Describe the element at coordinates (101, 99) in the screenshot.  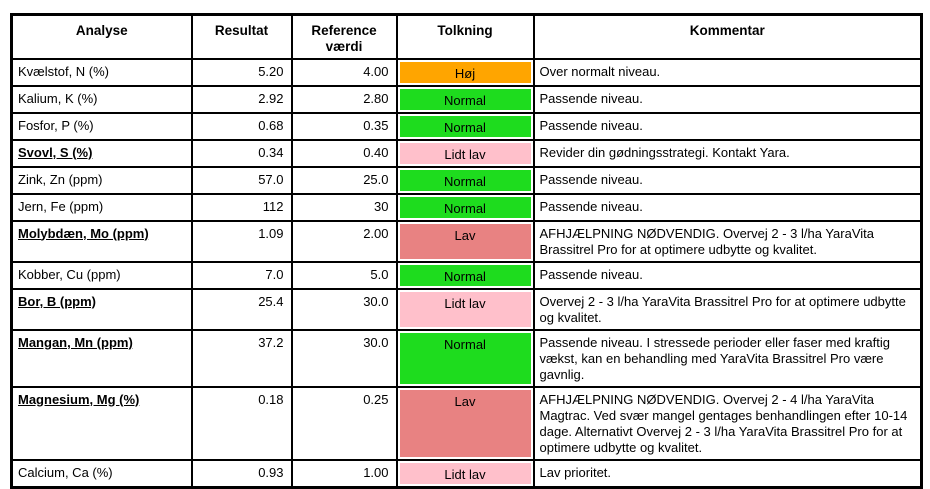
I see `analyte-name: Kalium, K (%)` at that location.